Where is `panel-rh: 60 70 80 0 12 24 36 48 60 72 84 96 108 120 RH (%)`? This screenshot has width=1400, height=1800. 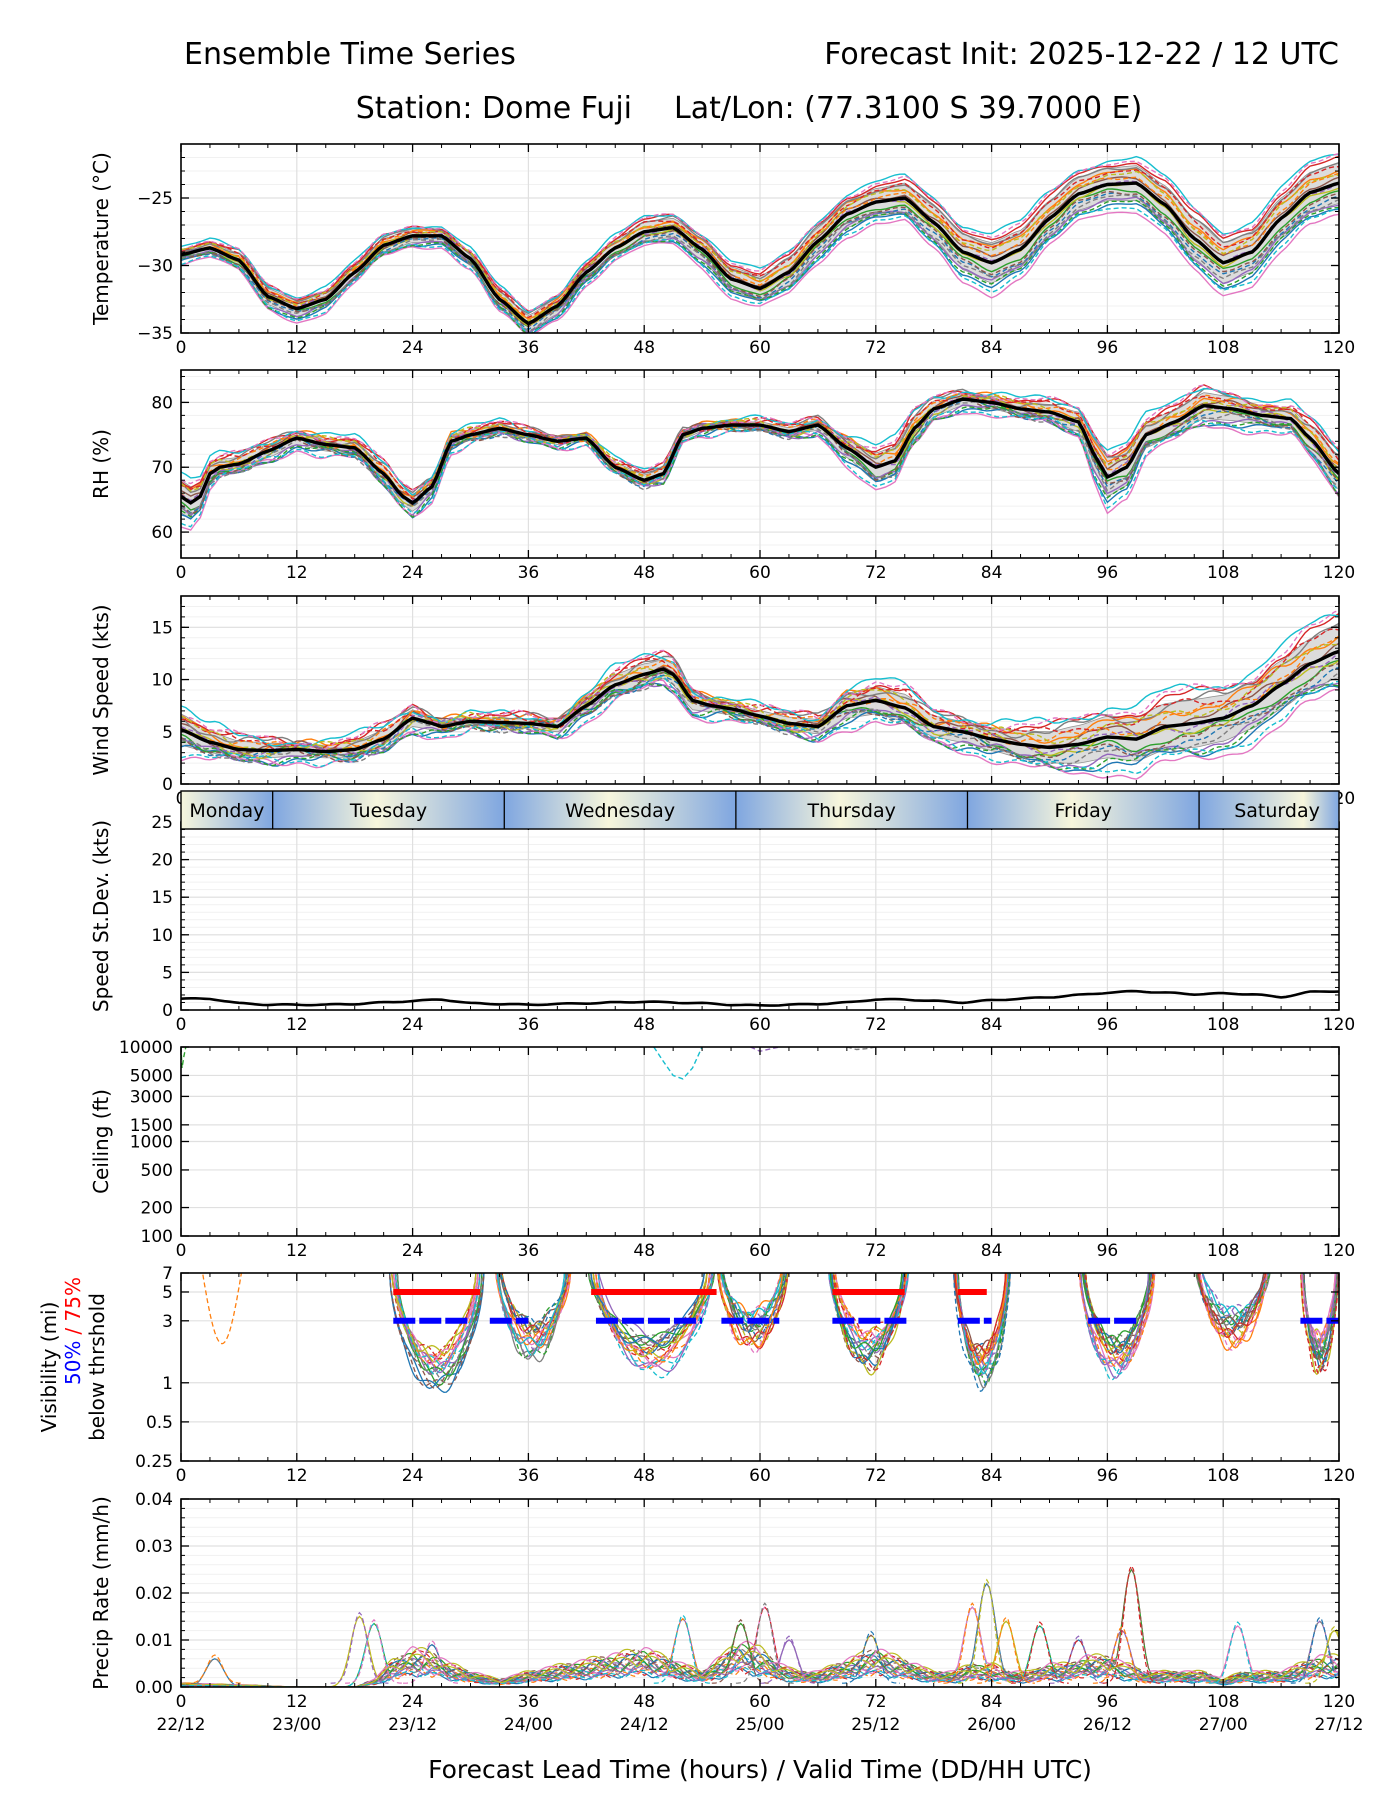
panel-rh: 60 70 80 0 12 24 36 48 60 72 84 96 108 120 RH (%) is located at coordinates (722, 476).